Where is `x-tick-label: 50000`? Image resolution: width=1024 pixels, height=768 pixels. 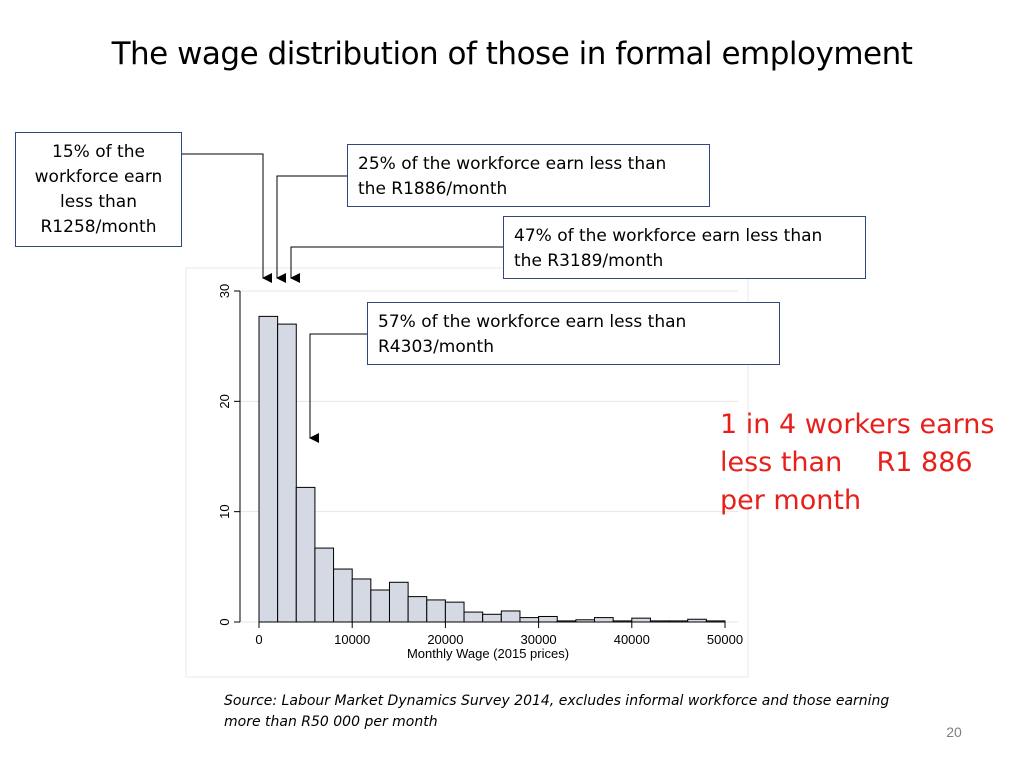 x-tick-label: 50000 is located at coordinates (725, 639).